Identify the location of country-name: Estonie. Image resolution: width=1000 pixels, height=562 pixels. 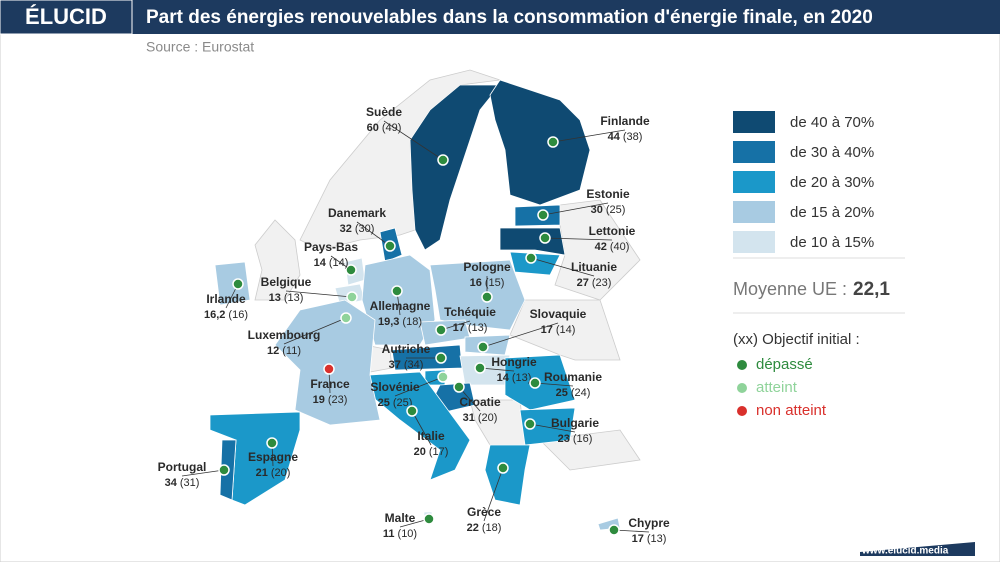
(608, 194).